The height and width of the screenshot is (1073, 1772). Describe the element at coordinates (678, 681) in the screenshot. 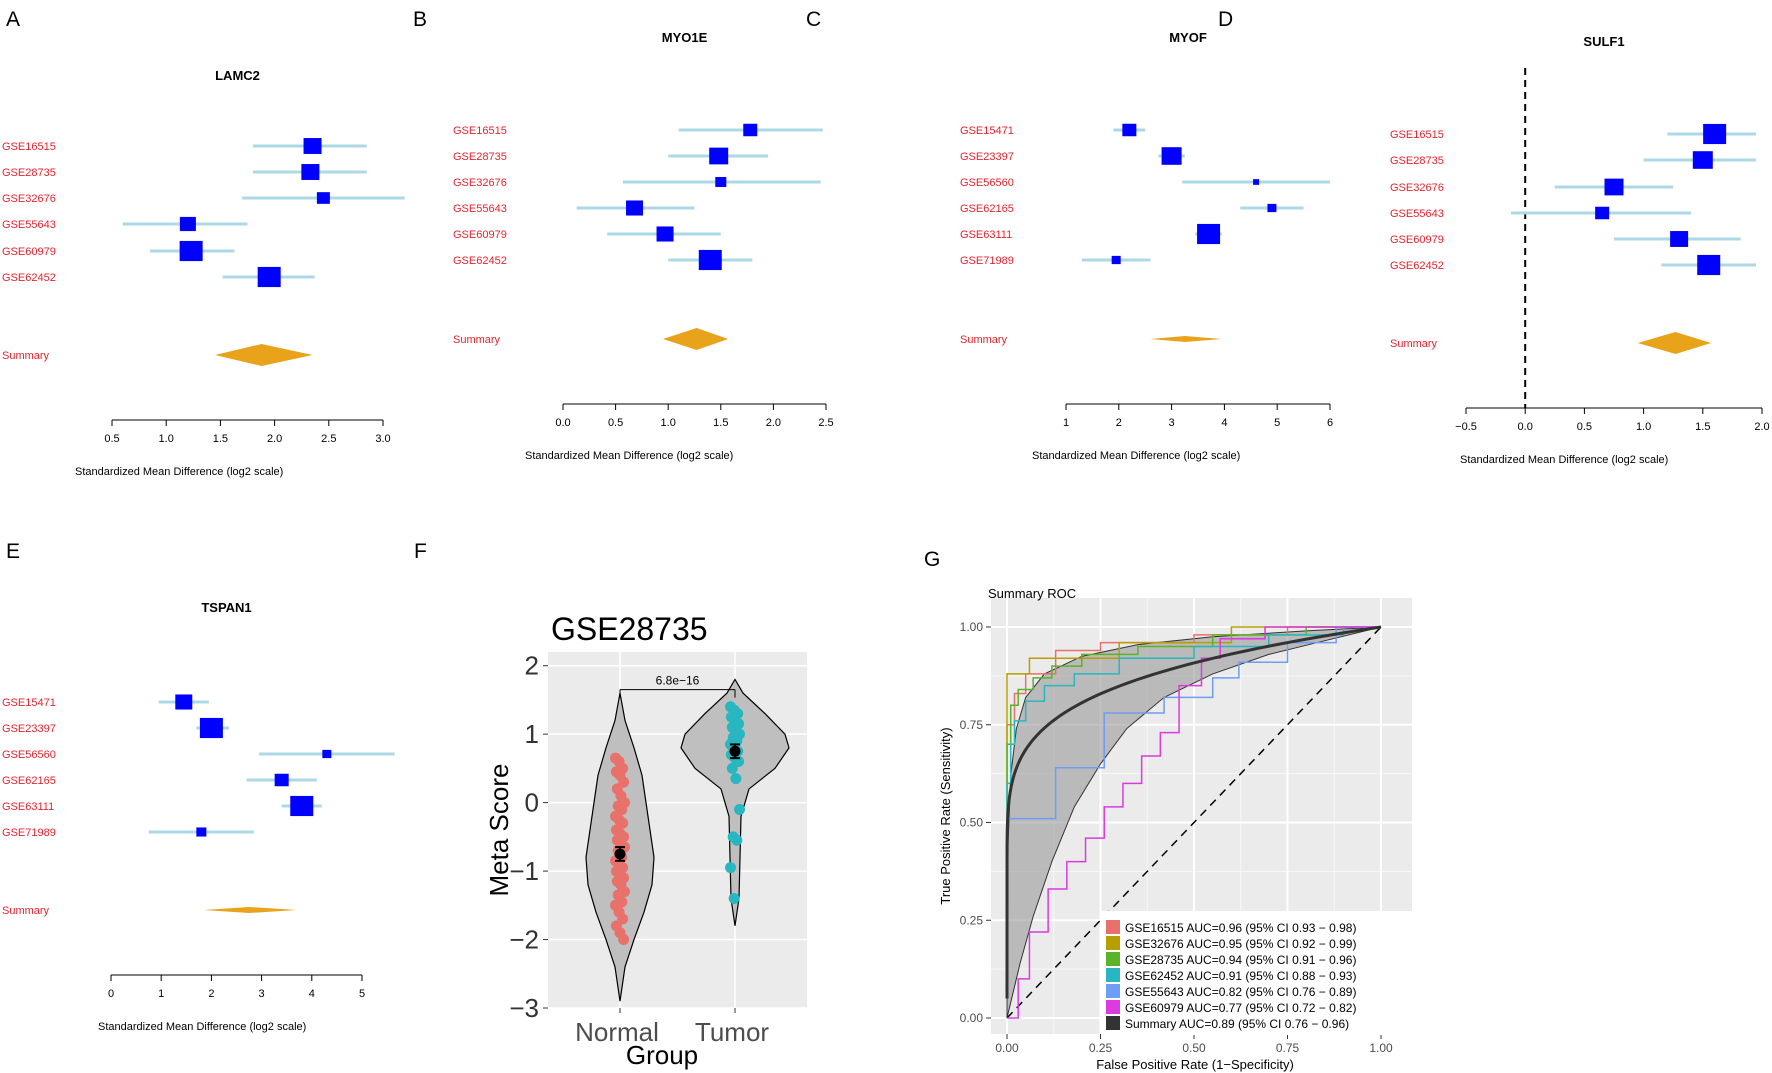

I see `p-value-label: 6.8e−16` at that location.